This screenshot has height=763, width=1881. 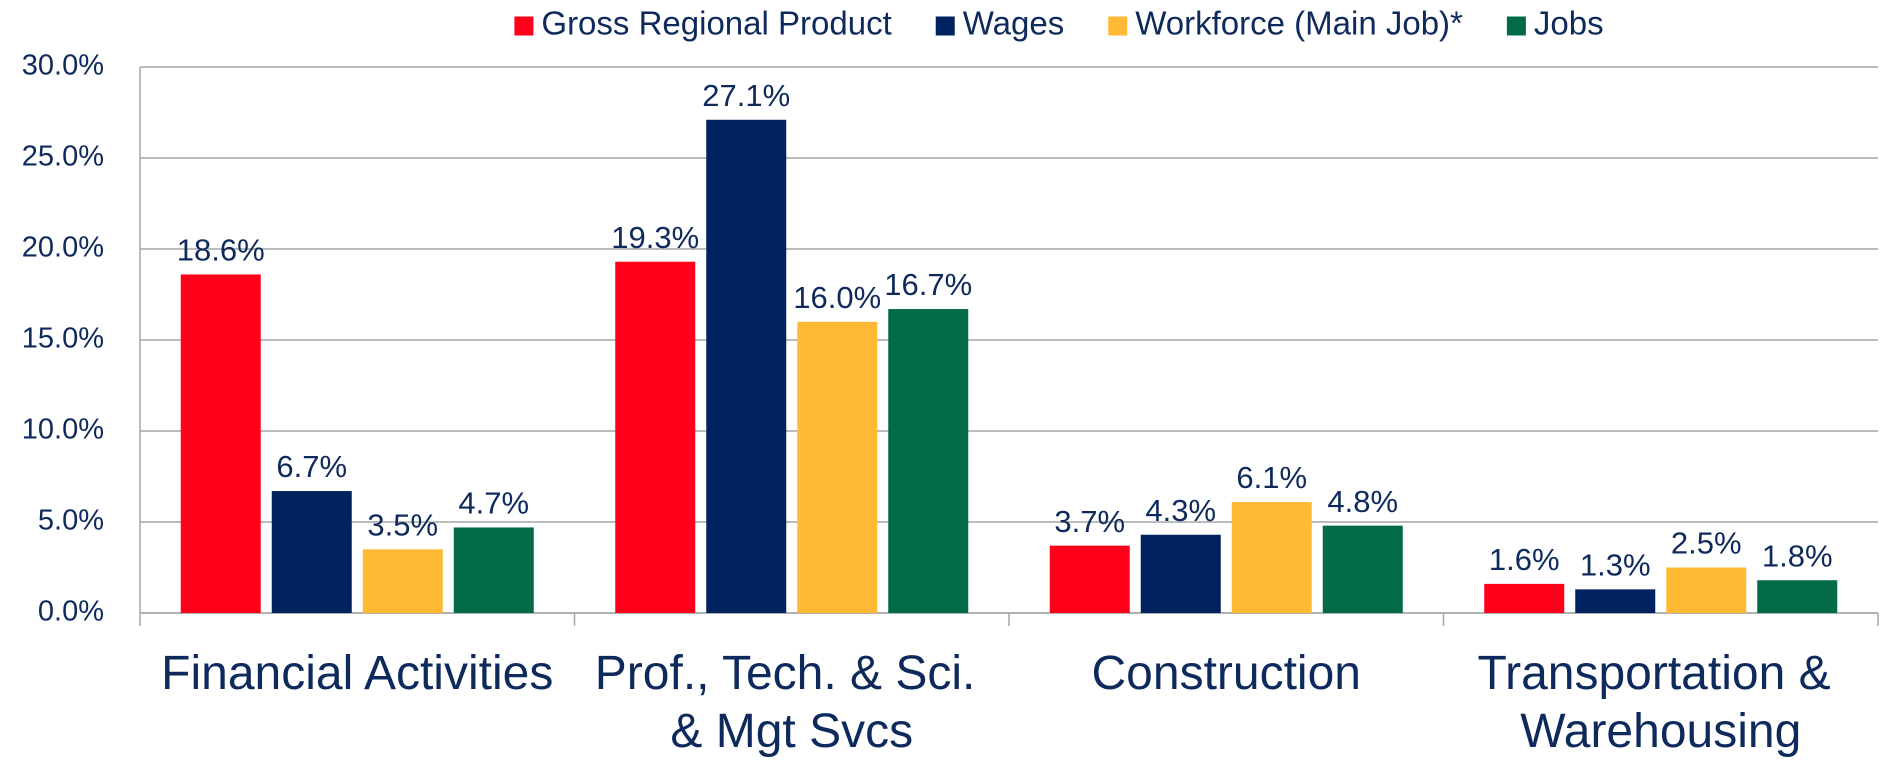 I want to click on legend-label: Wages, so click(x=1013, y=23).